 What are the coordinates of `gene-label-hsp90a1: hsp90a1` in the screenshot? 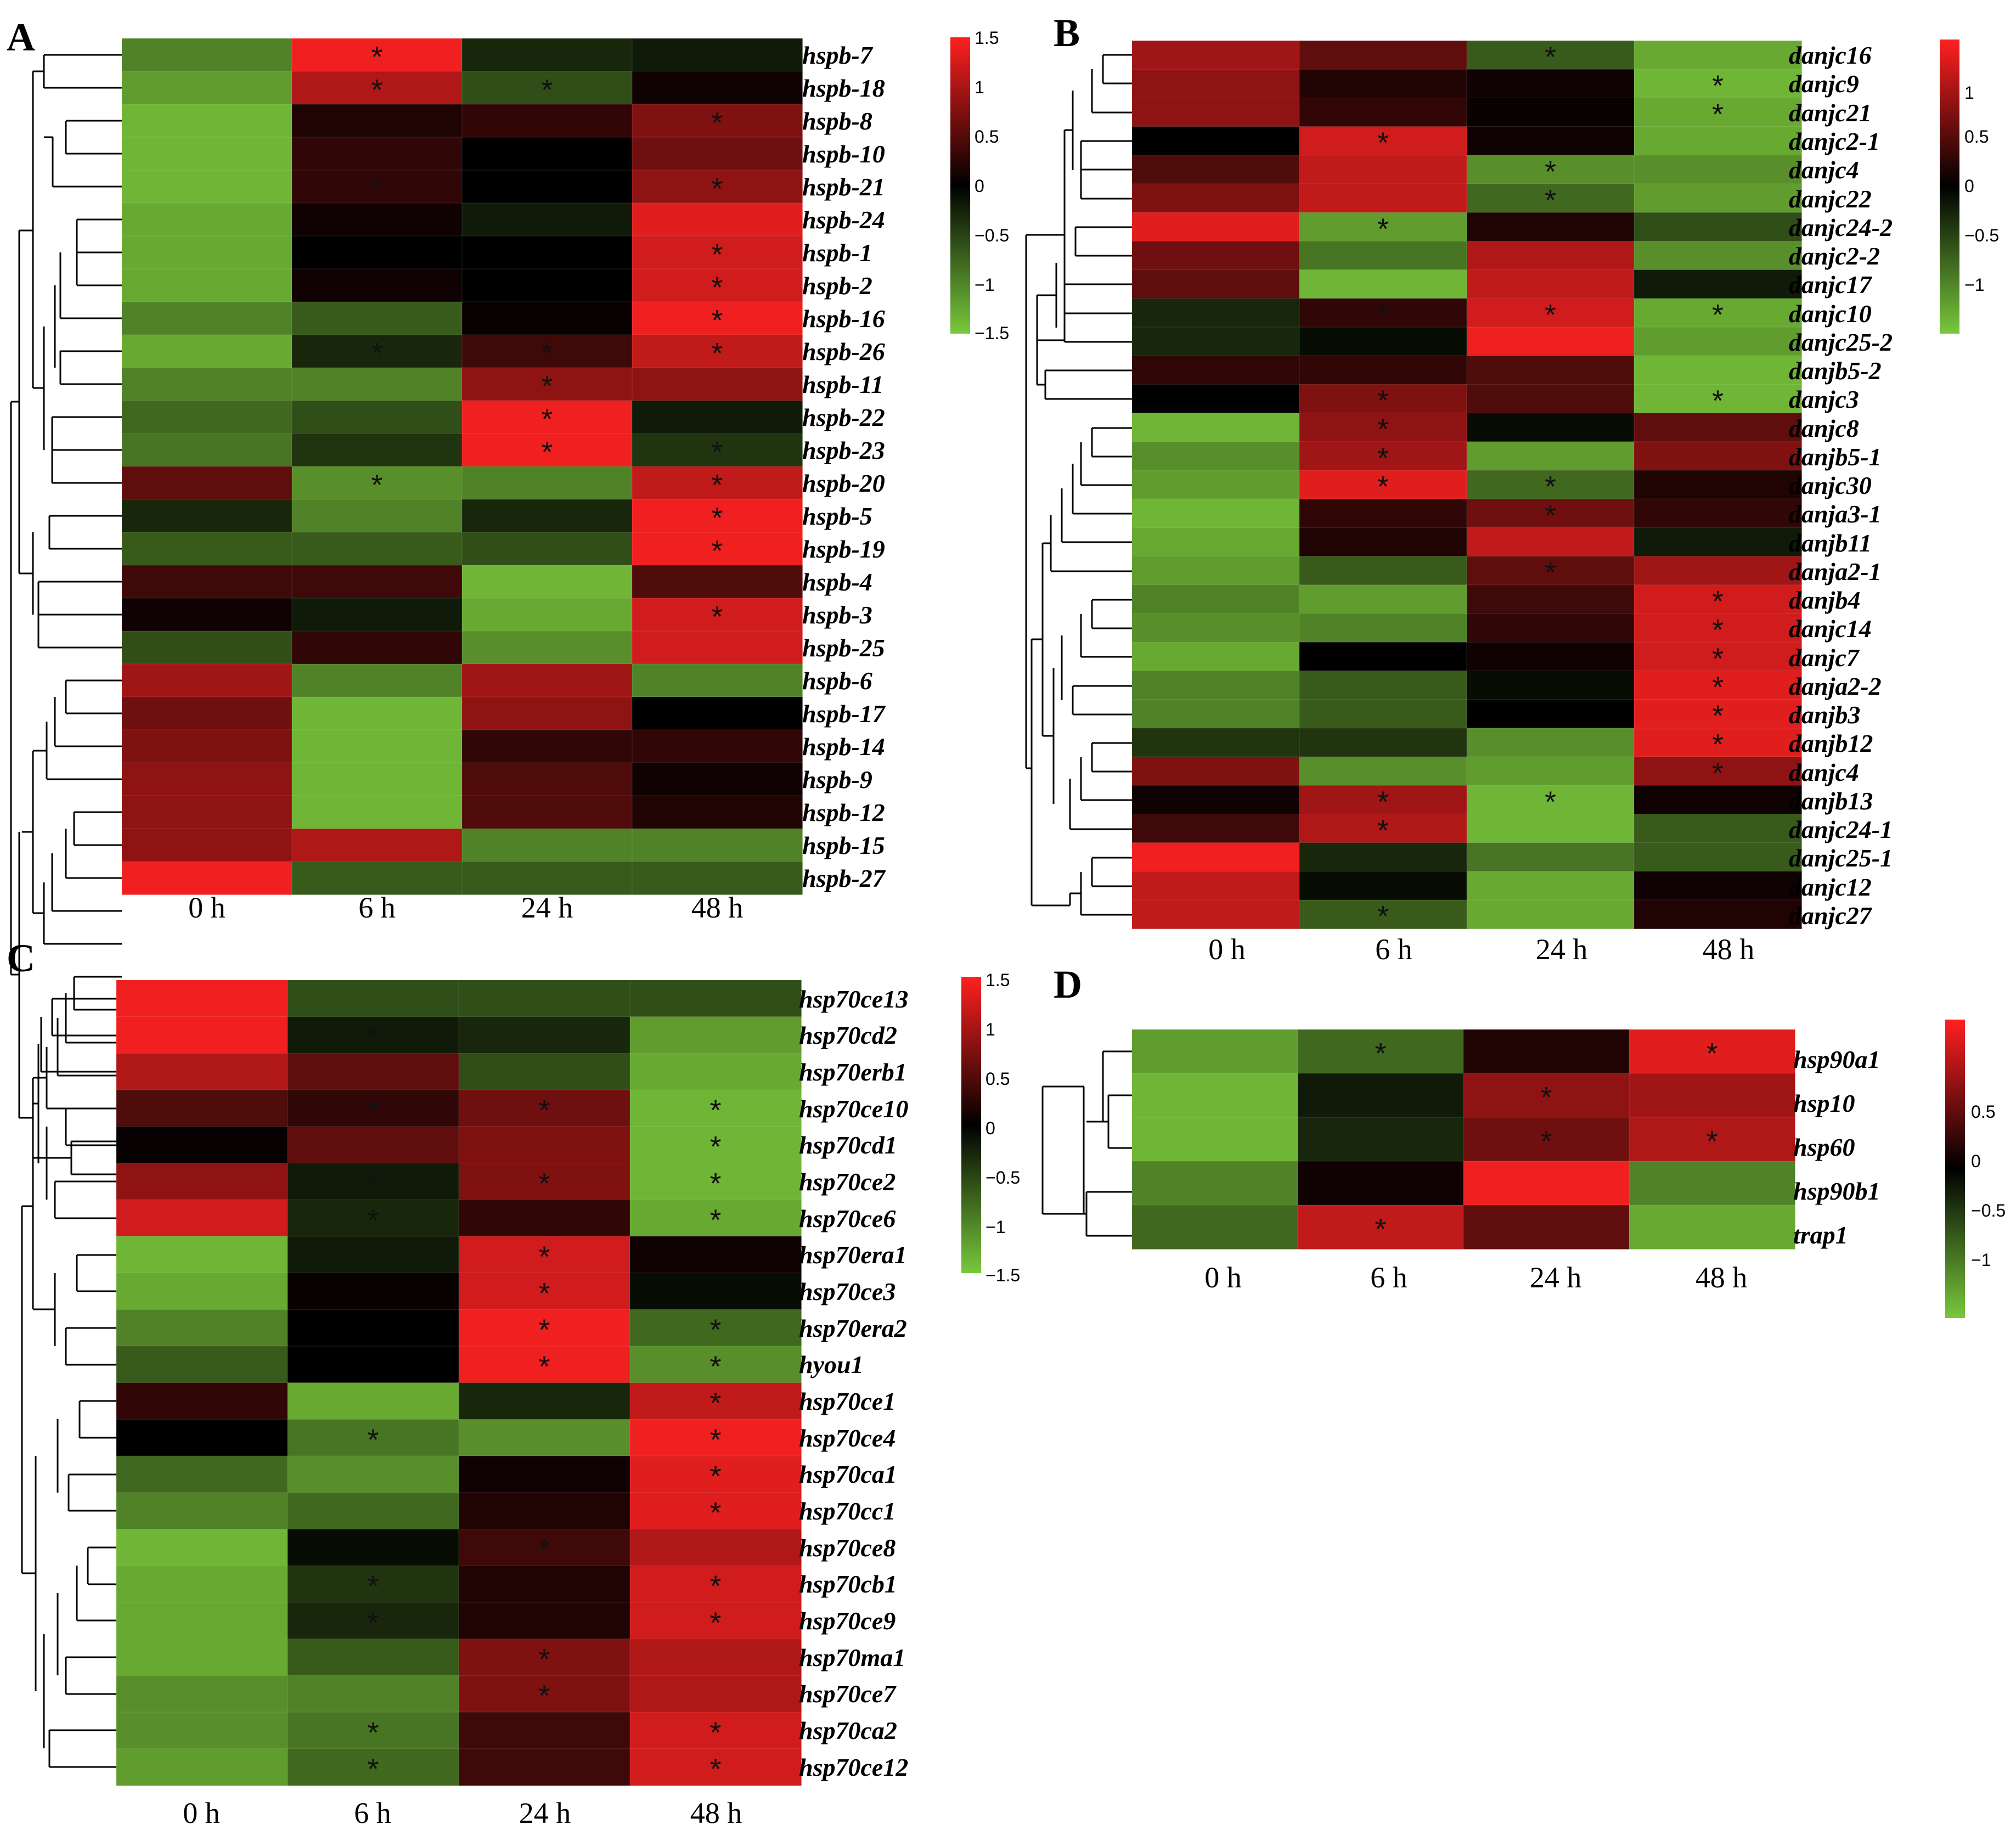 It's located at (1837, 1059).